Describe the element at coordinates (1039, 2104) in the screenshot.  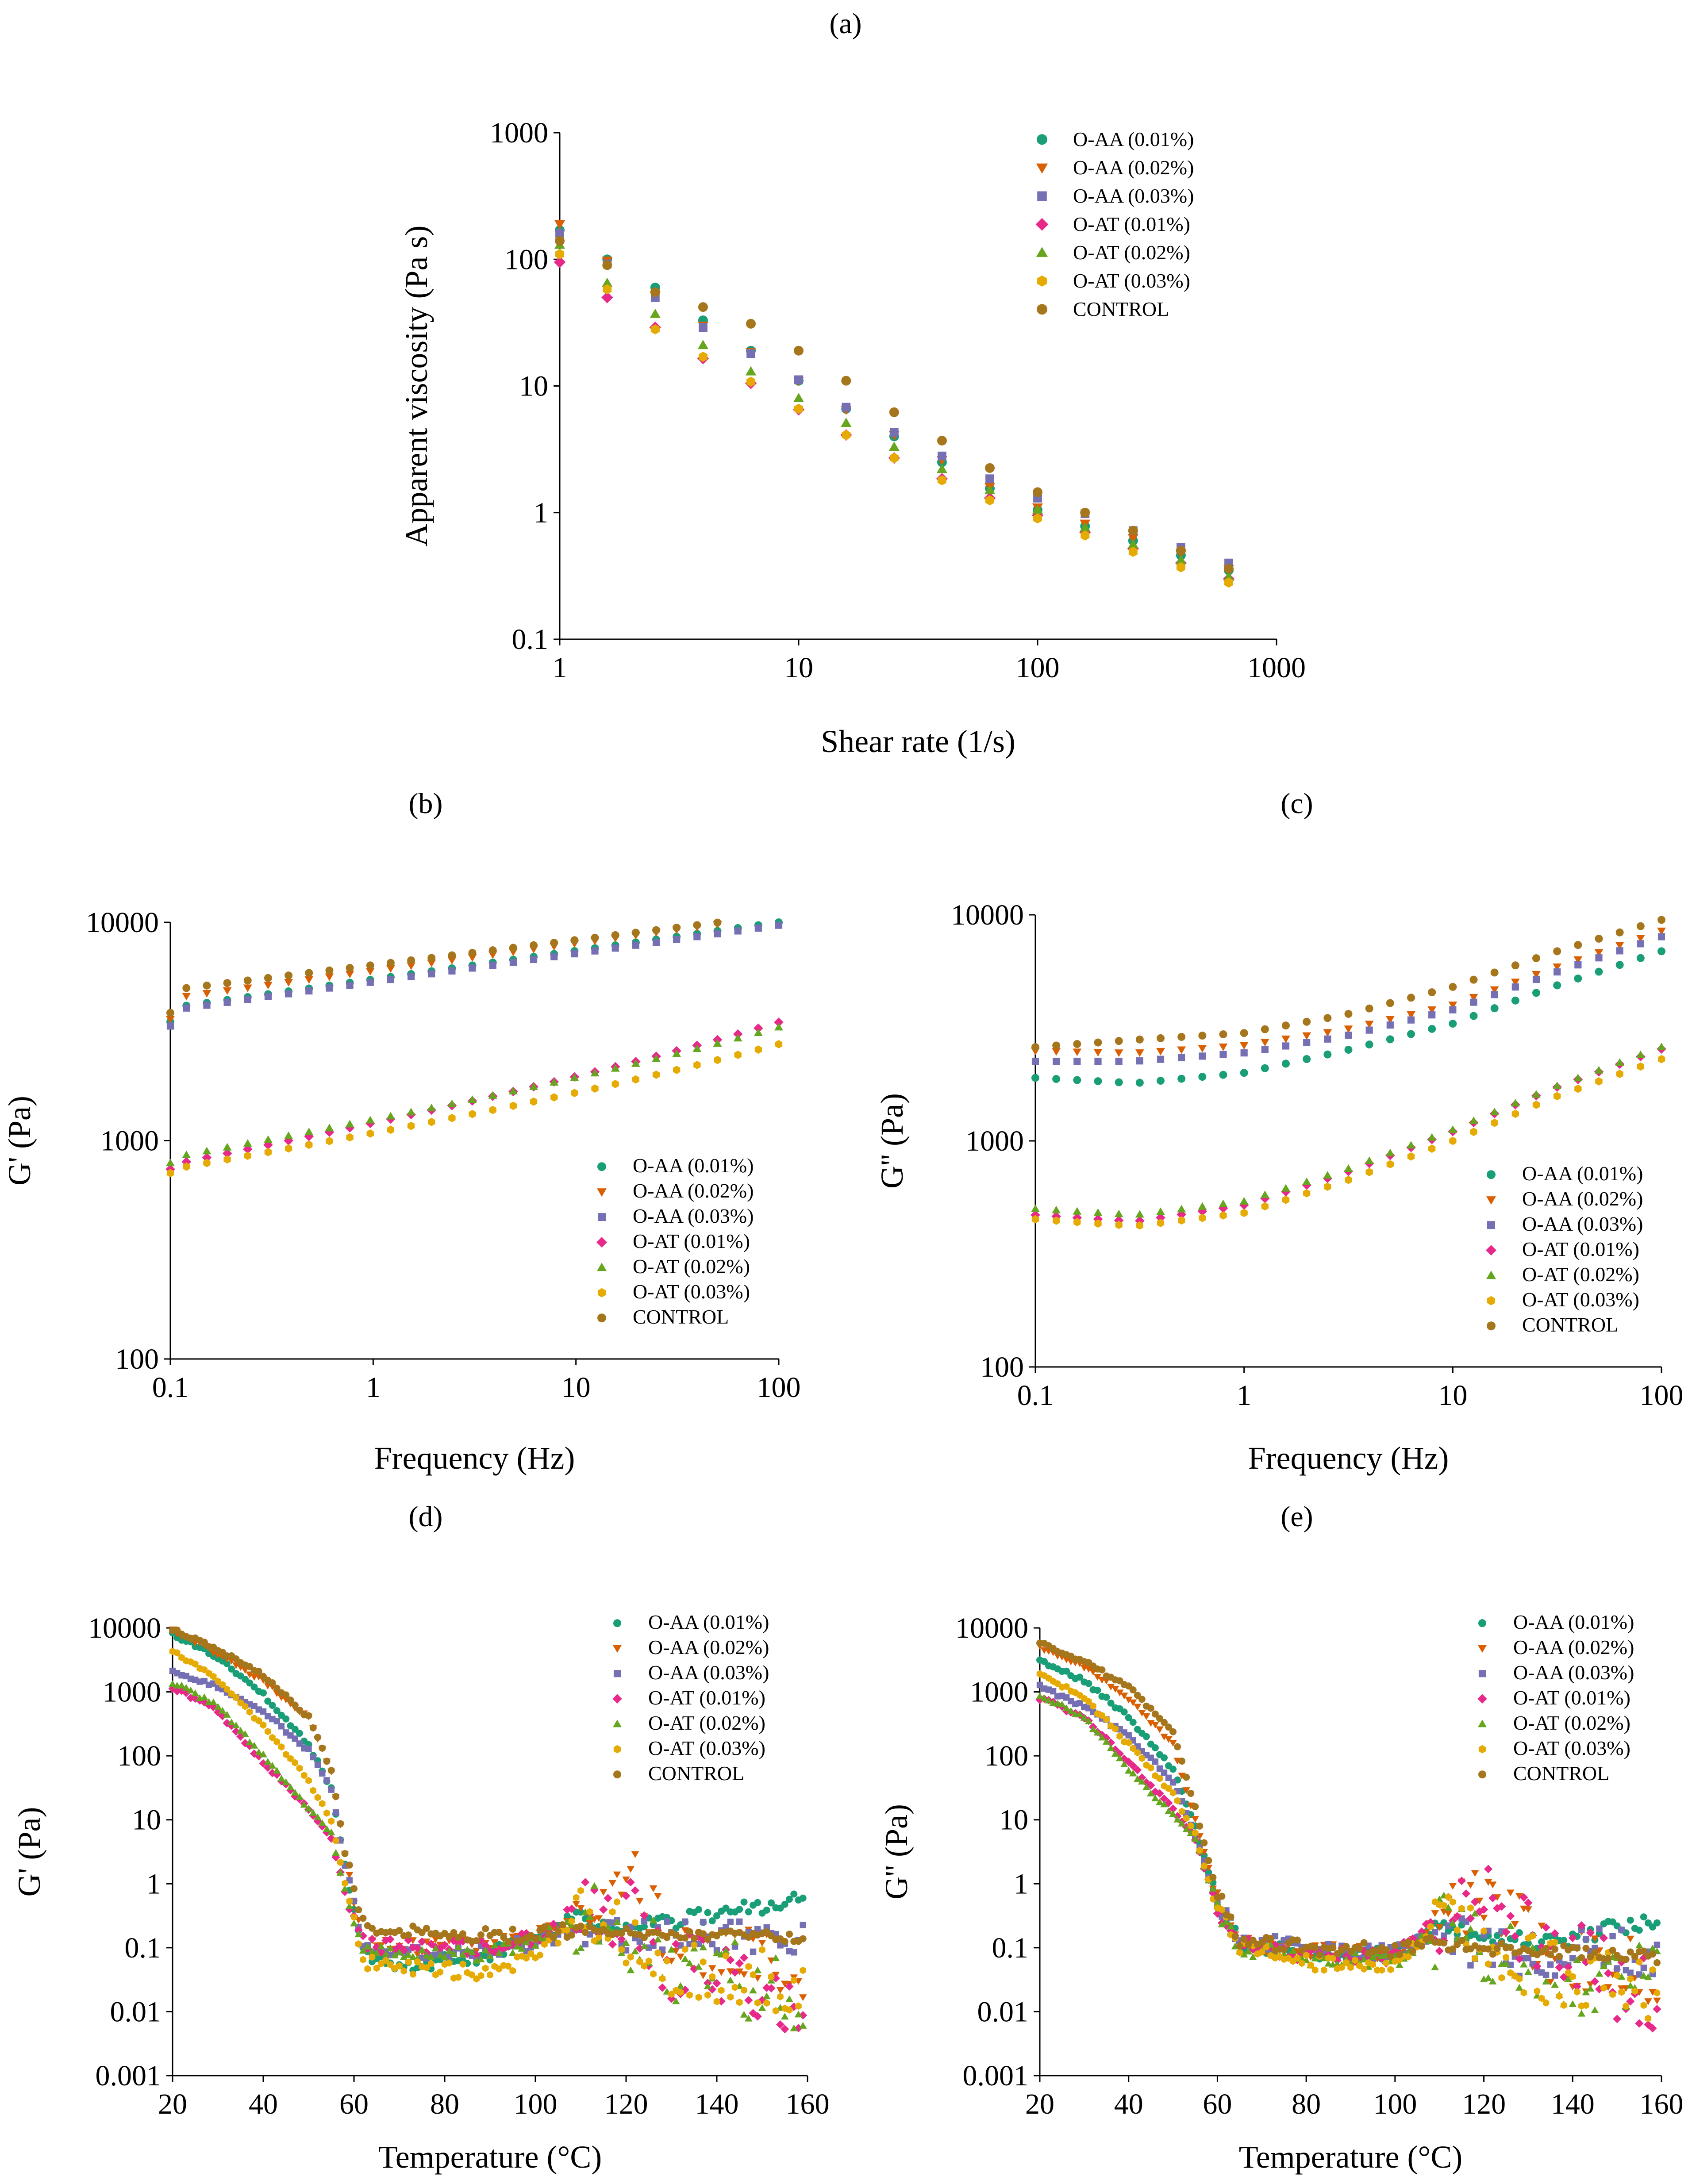
I see `x-tick-label: 20` at that location.